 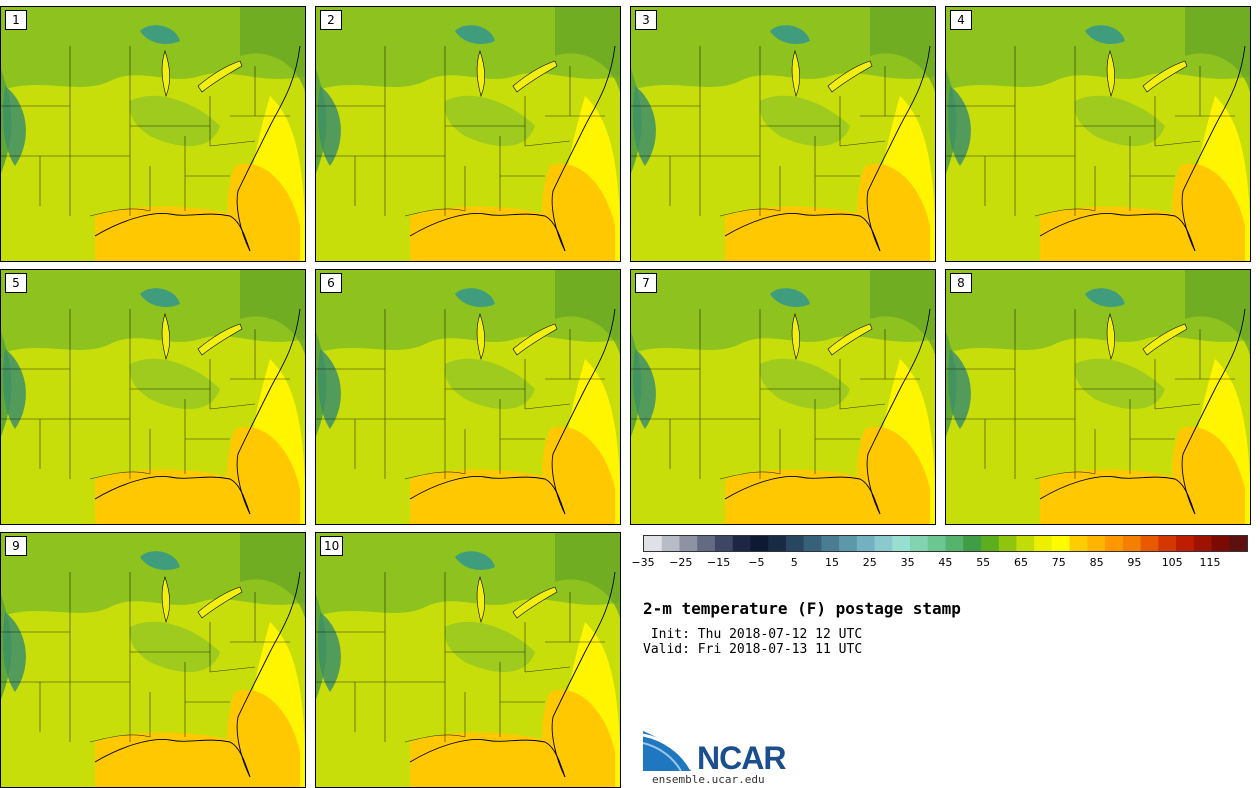 I want to click on colorbar-tick-label: 45, so click(x=945, y=562).